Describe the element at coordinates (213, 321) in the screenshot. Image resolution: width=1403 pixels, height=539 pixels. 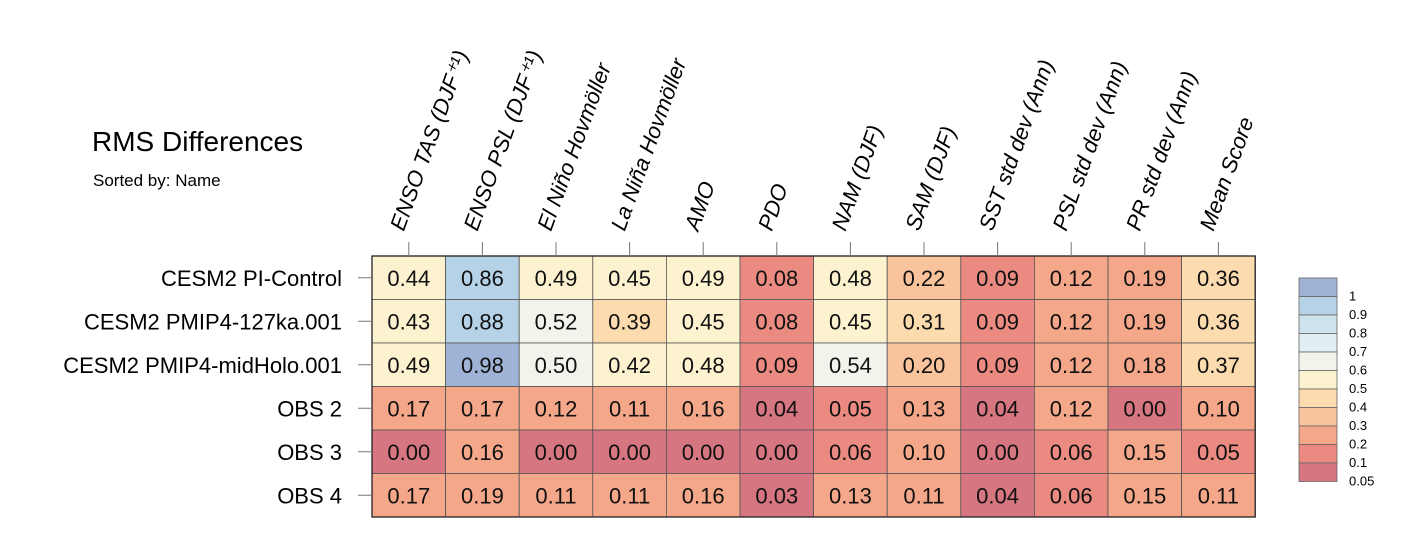
I see `row-label: CESM2 PMIP4-127ka.001` at that location.